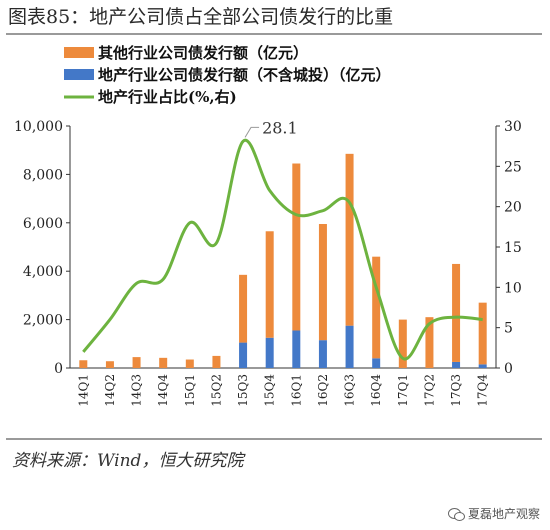  Describe the element at coordinates (274, 439) in the screenshot. I see `source-divider` at that location.